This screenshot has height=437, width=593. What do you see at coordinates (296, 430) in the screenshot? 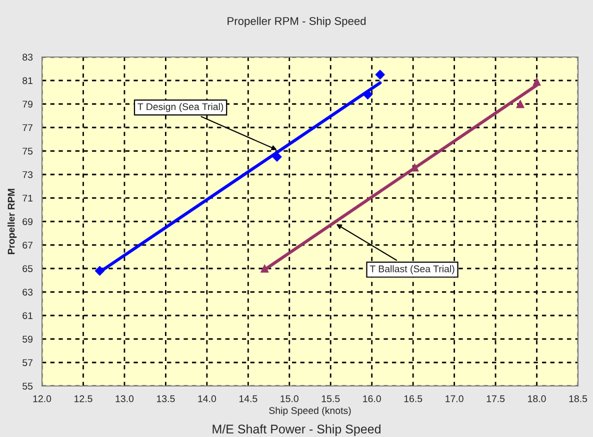
I see `text: M/E Shaft Power - Ship Speed` at bounding box center [296, 430].